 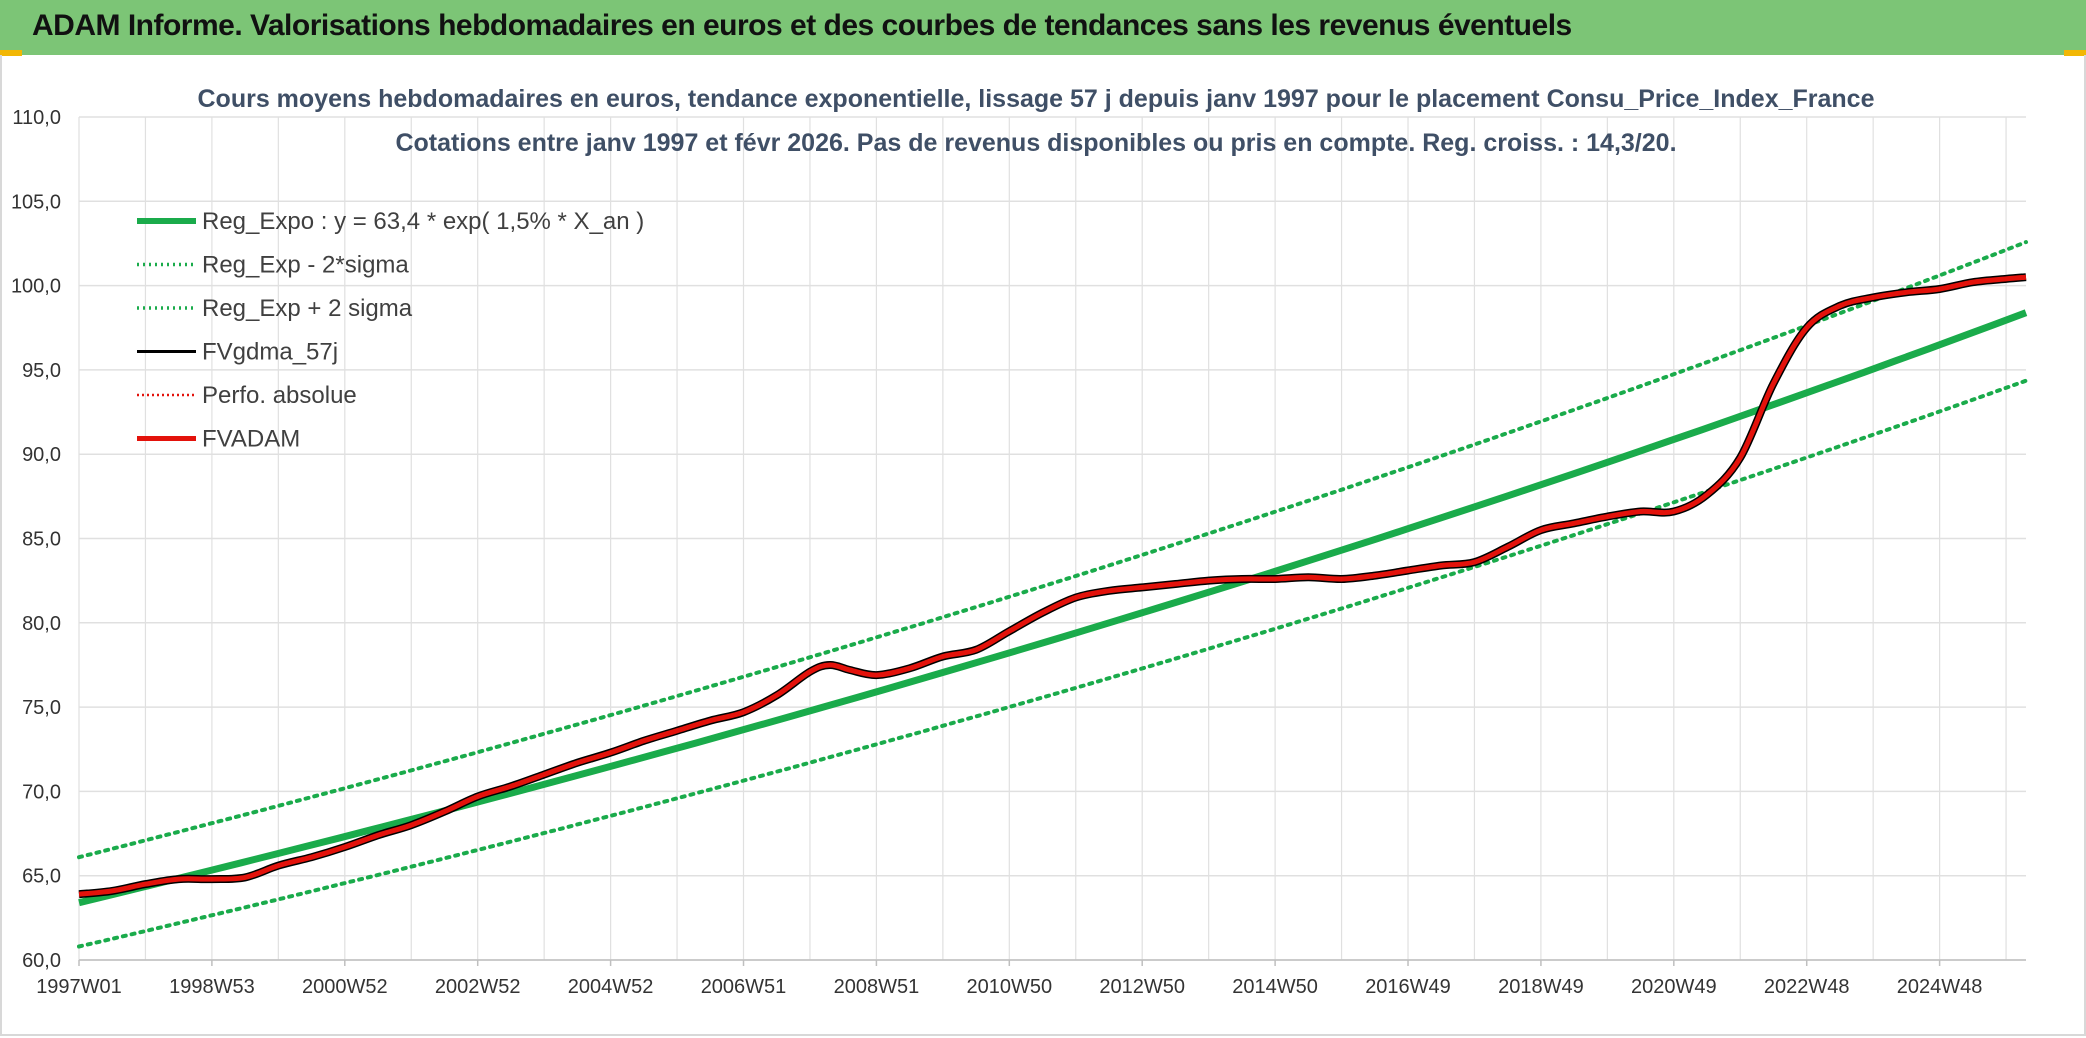 What do you see at coordinates (2075, 53) in the screenshot?
I see `banner-corner-right` at bounding box center [2075, 53].